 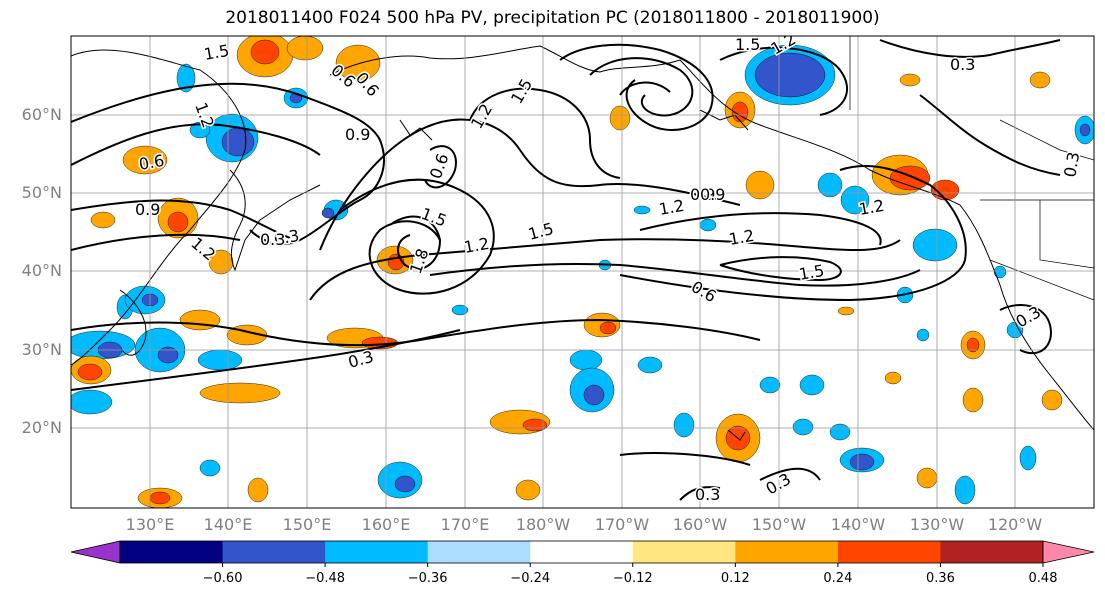 I want to click on lon-label: 140°E, so click(x=228, y=524).